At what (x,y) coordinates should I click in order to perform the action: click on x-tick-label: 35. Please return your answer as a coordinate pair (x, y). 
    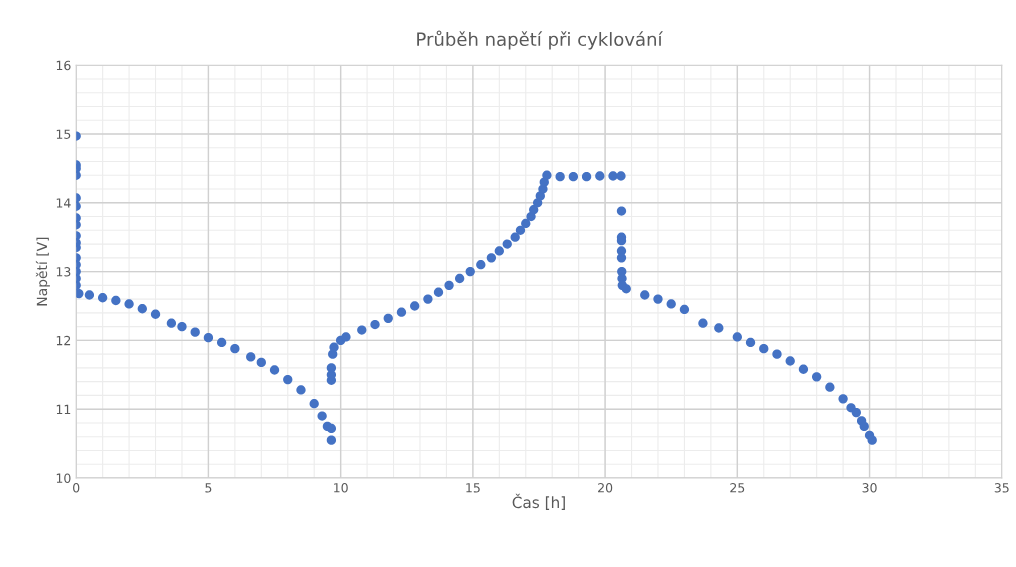
    Looking at the image, I should click on (1001, 488).